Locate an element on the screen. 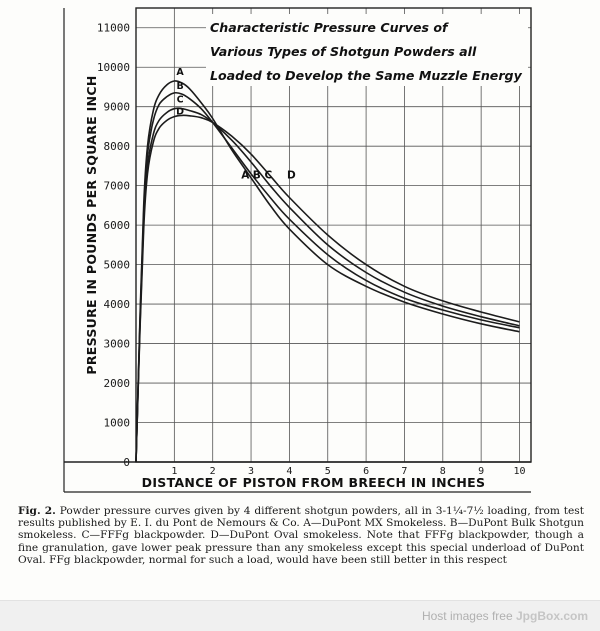  x-tick-label: 9 is located at coordinates (481, 471).